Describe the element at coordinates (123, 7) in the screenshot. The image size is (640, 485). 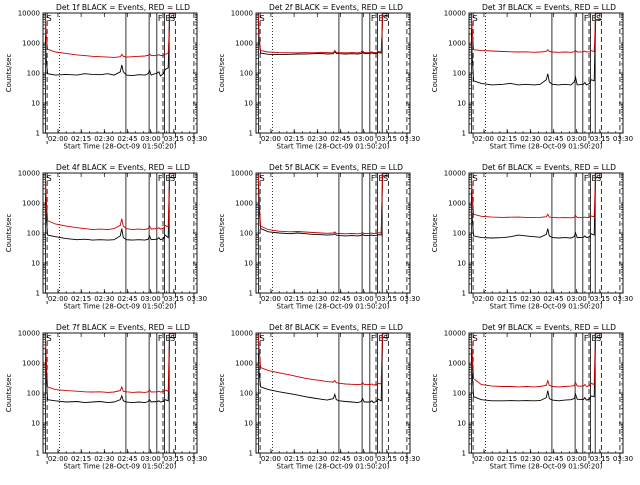
I see `chart-title: Det 1f BLACK = Events, RED = LLD` at that location.